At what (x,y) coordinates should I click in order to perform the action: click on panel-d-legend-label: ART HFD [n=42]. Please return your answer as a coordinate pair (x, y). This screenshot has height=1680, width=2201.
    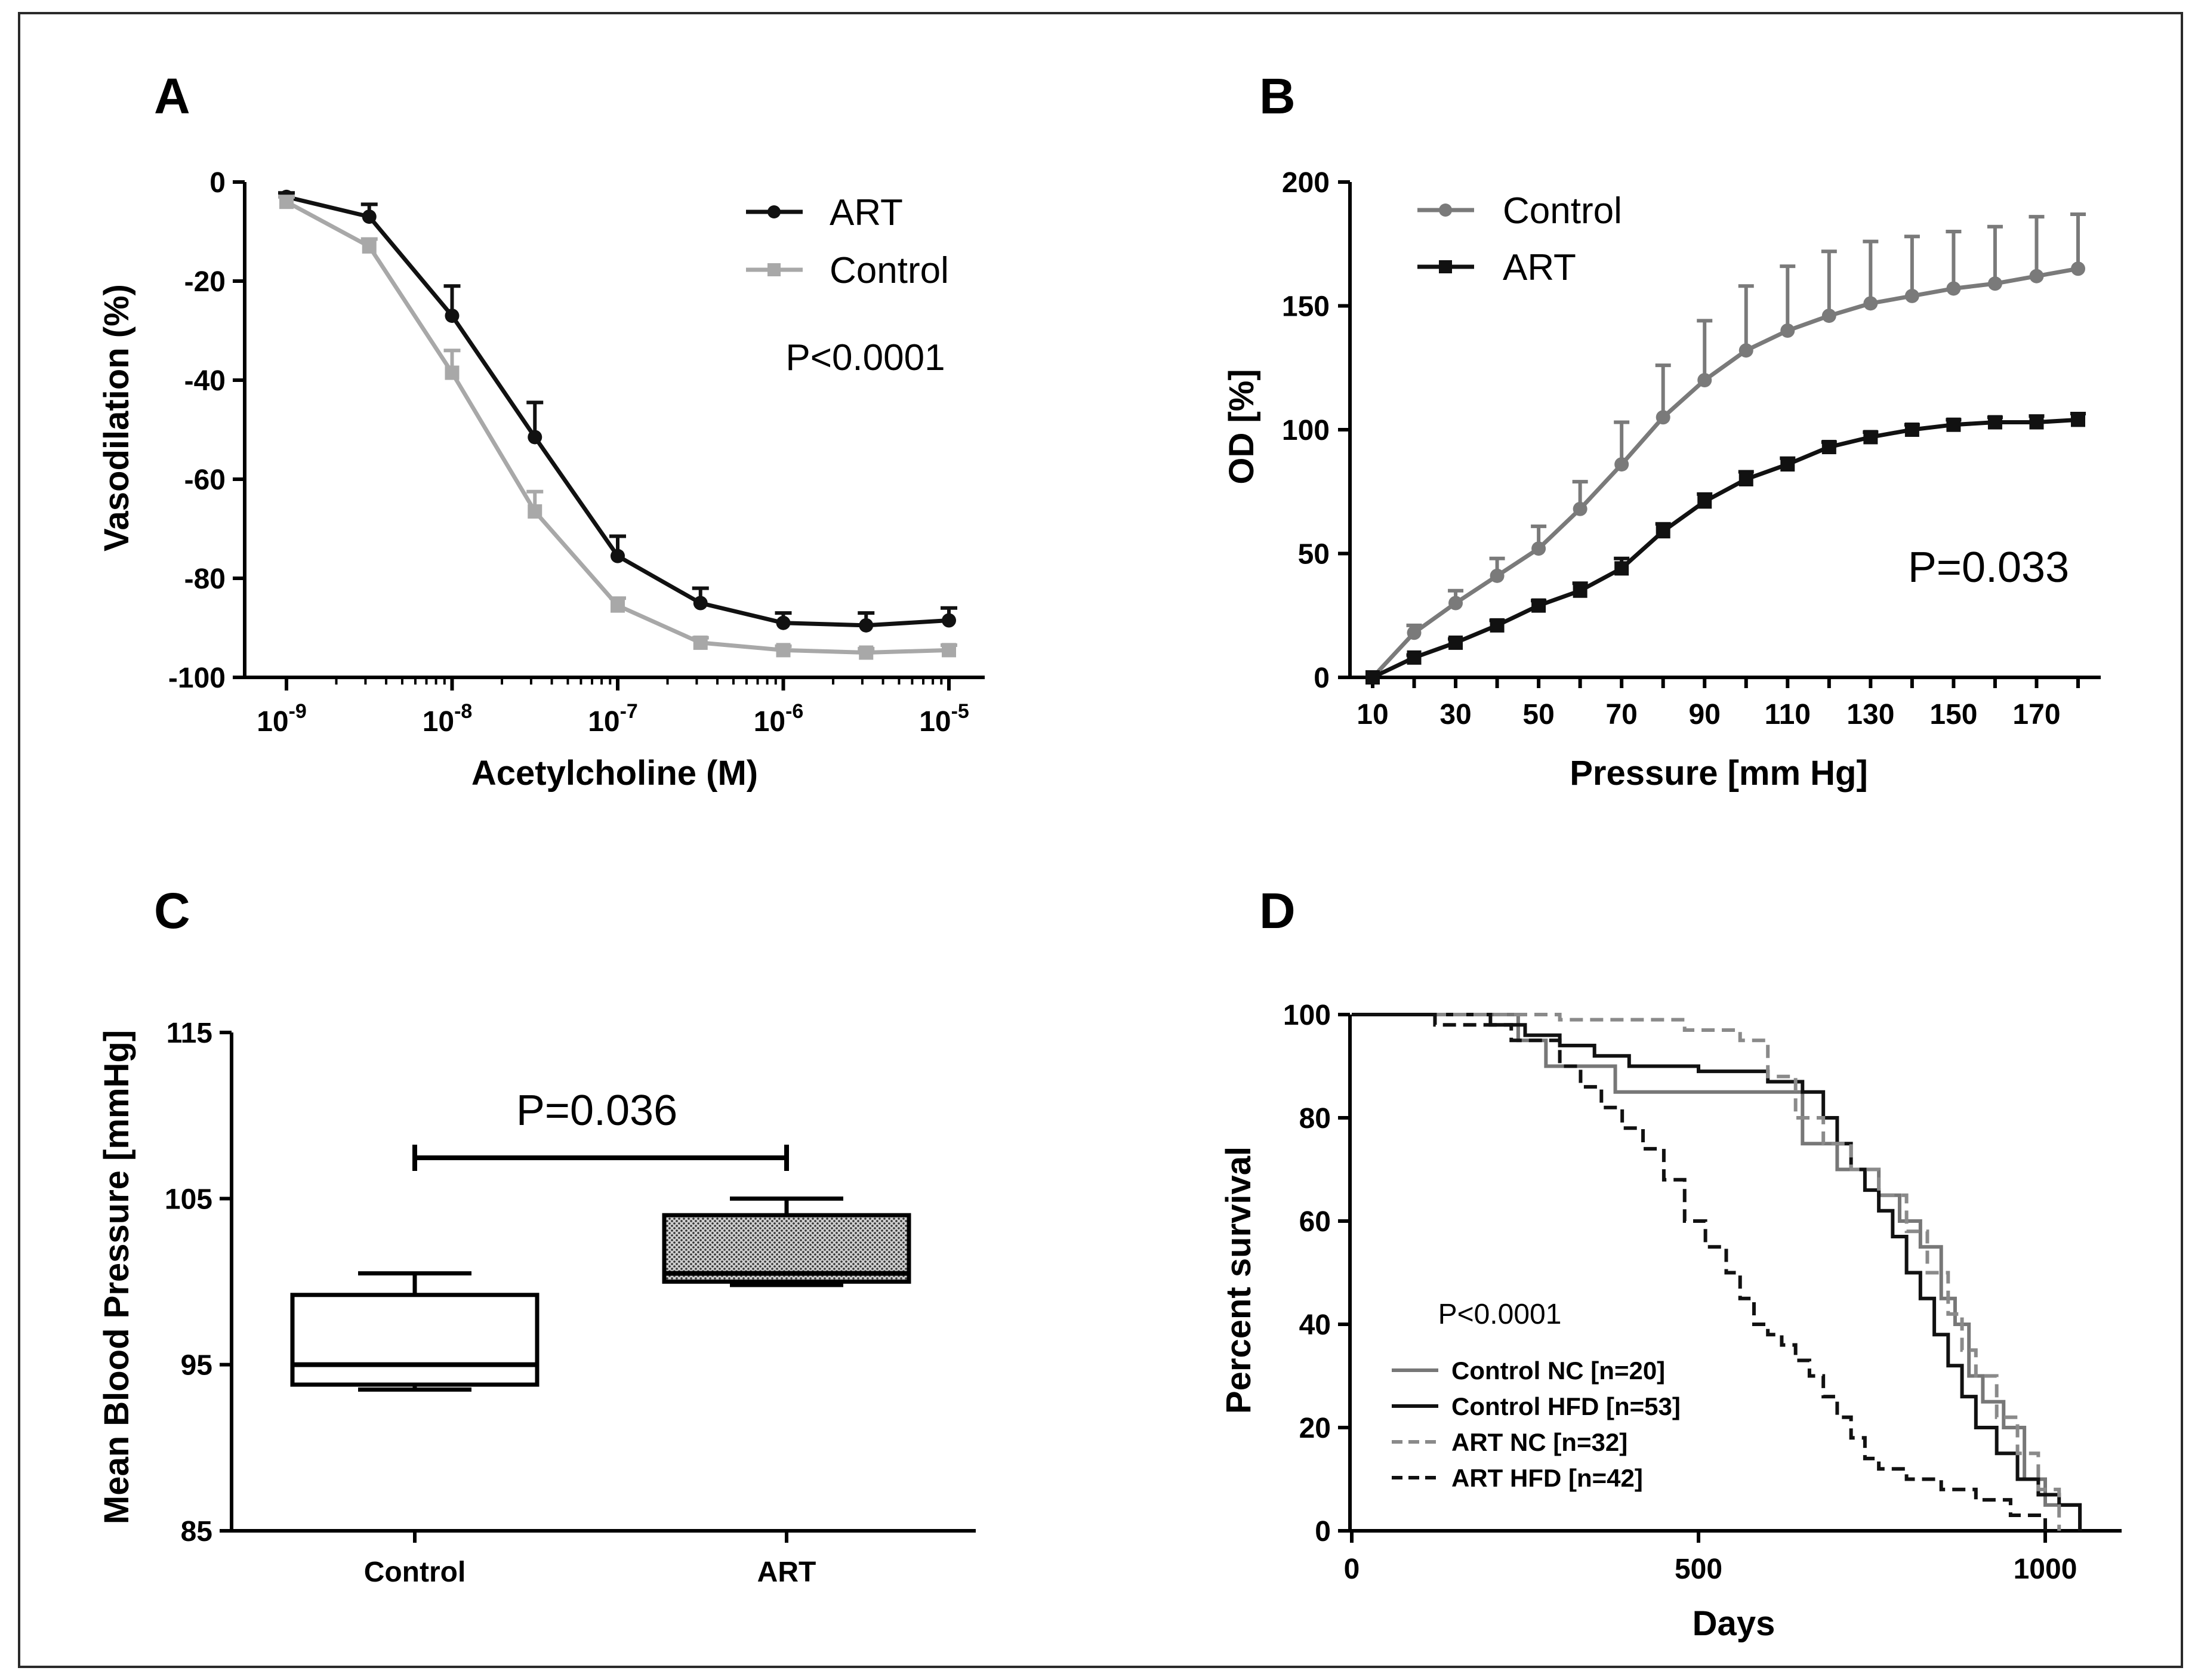
    Looking at the image, I should click on (1547, 1478).